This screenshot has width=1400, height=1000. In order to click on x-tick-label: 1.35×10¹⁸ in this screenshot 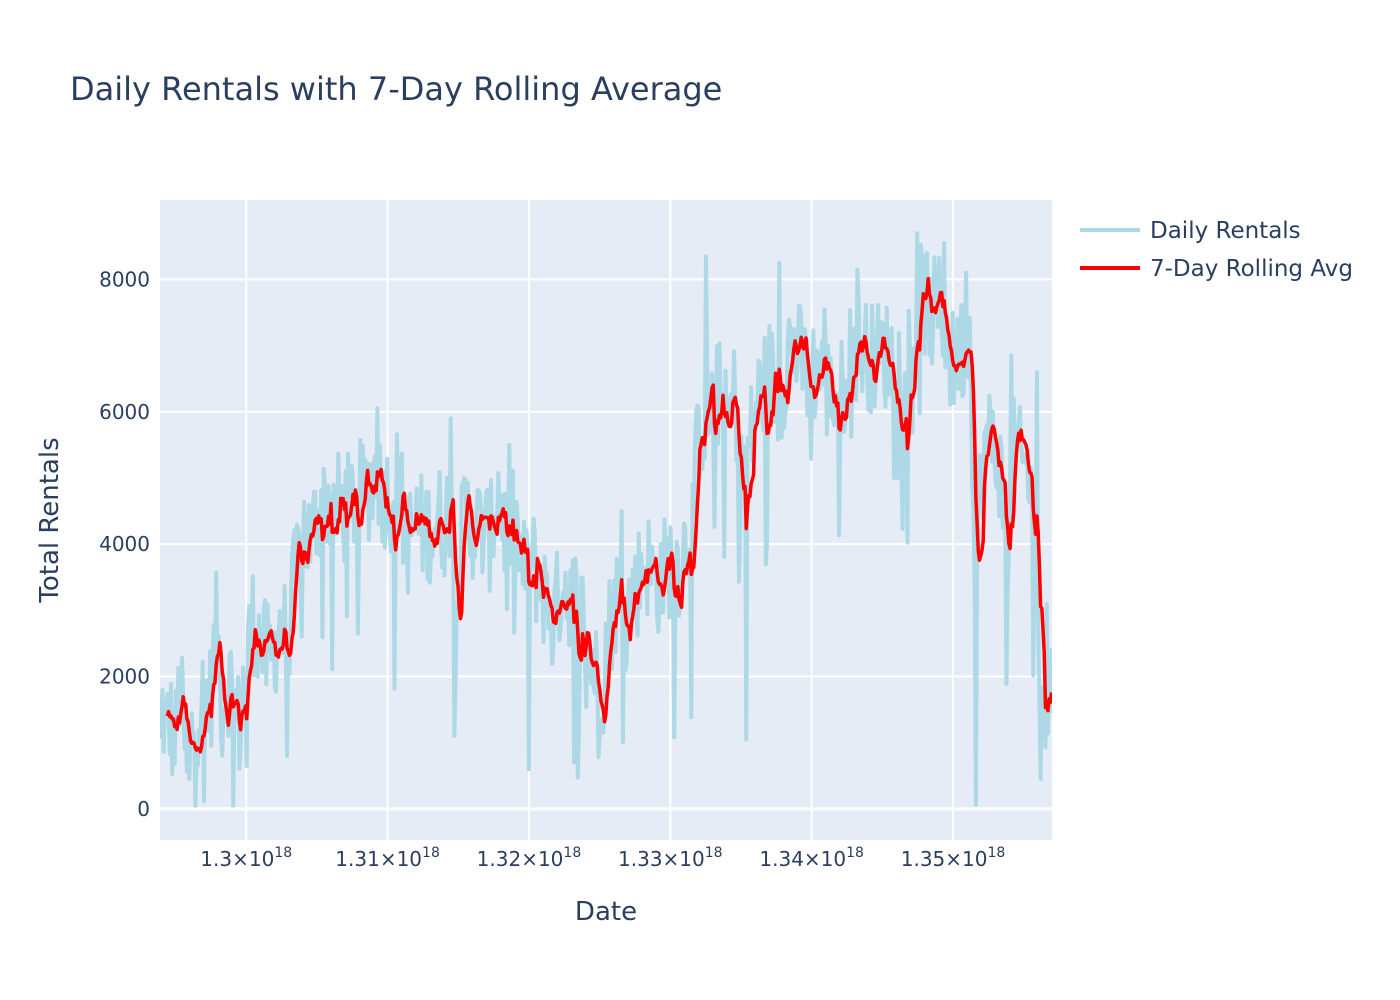, I will do `click(953, 858)`.